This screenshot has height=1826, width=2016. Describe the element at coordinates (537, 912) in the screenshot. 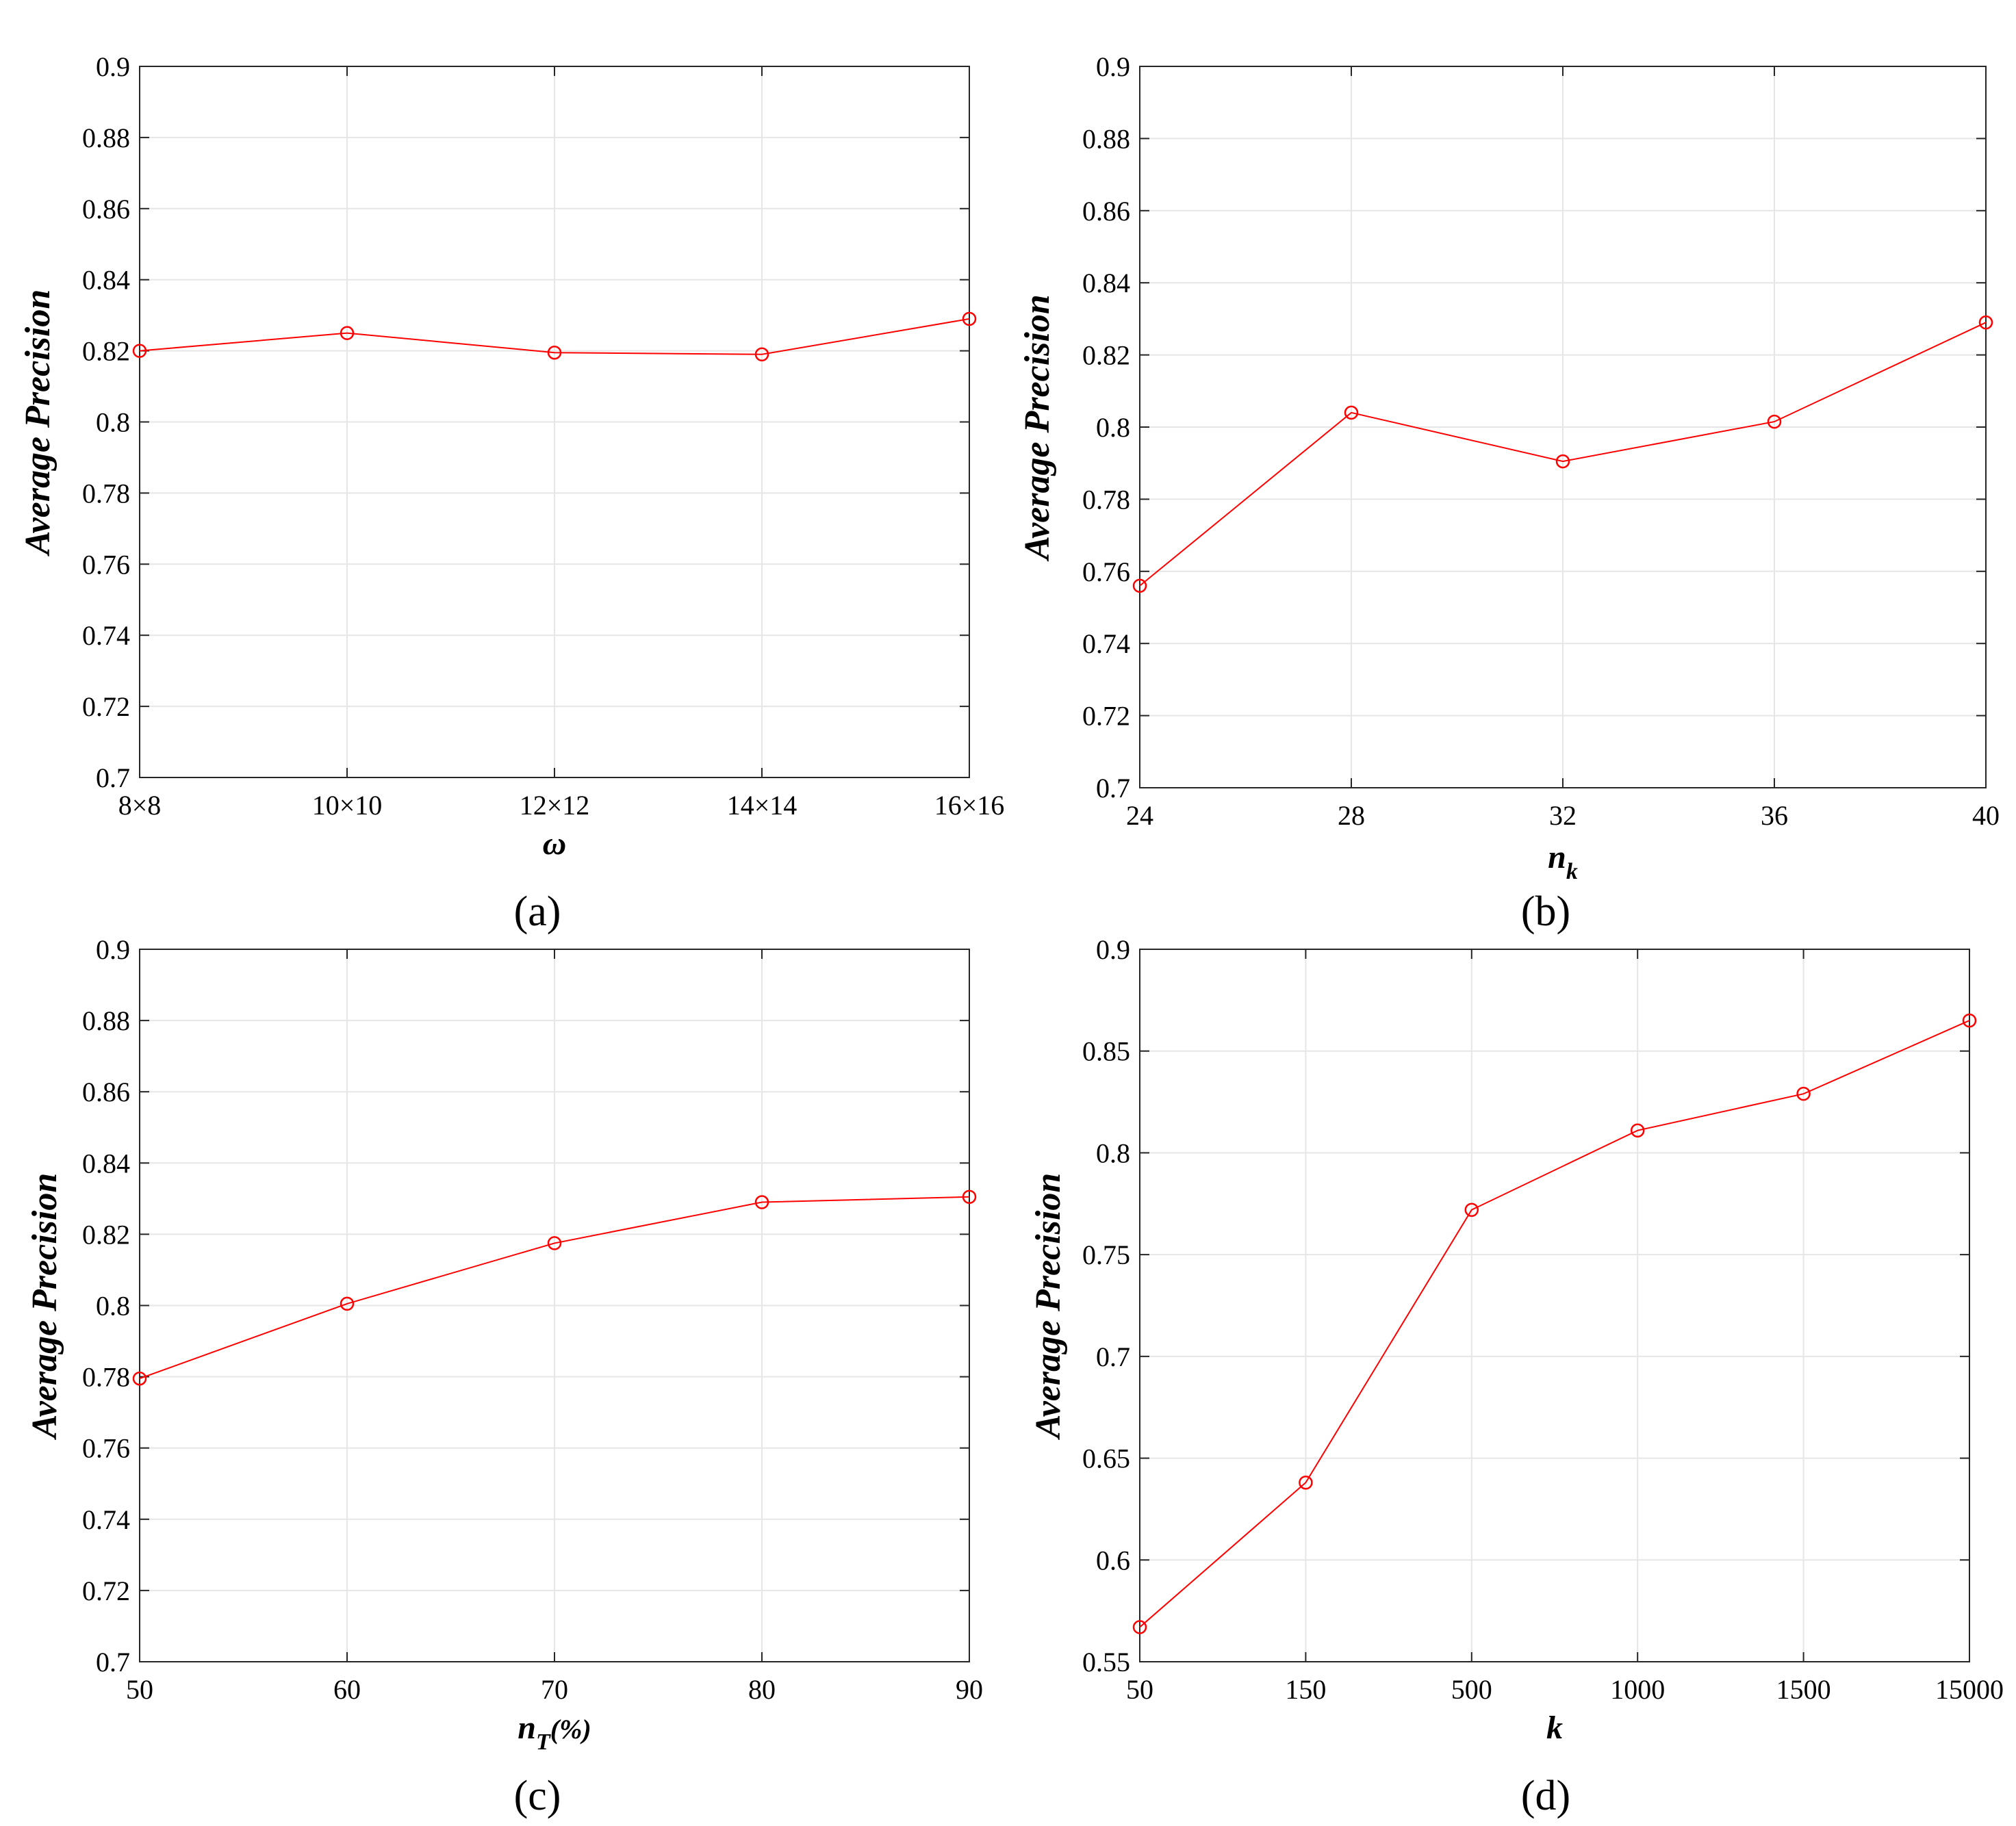

I see `panel-caption: (a)` at that location.